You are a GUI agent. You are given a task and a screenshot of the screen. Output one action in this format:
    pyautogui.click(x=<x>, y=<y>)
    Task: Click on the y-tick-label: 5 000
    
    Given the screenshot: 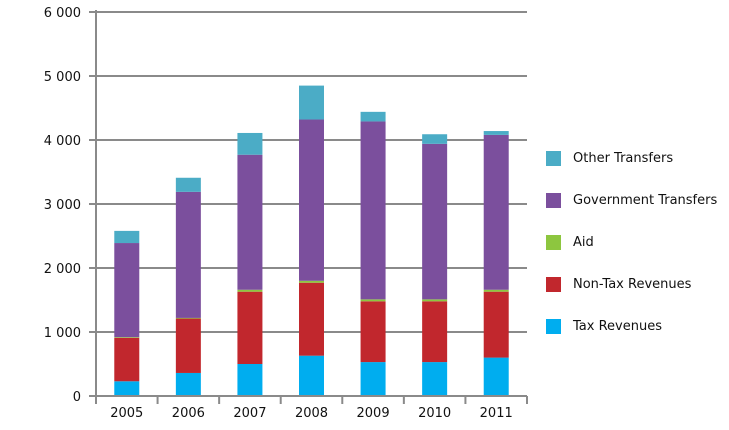 What is the action you would take?
    pyautogui.click(x=62, y=77)
    